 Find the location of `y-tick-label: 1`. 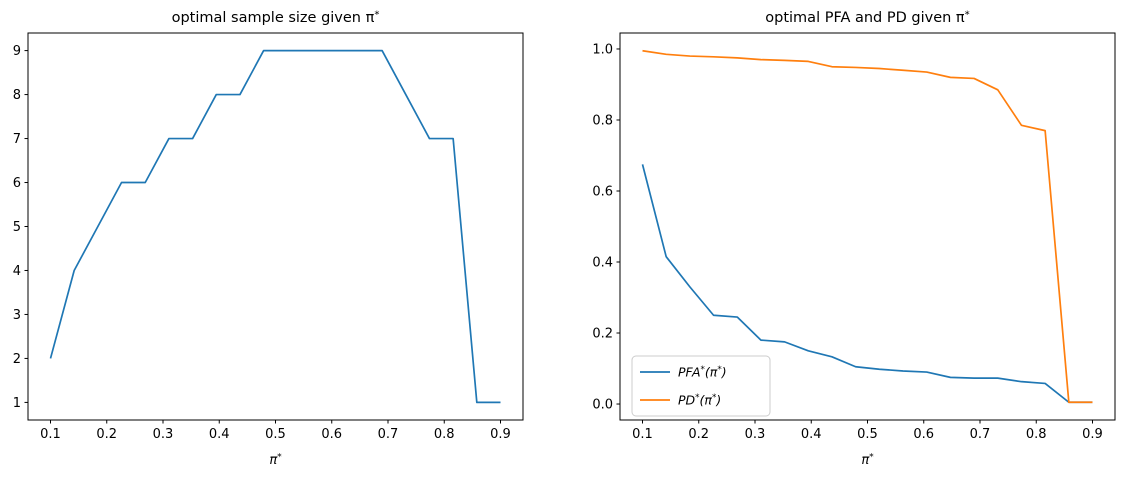

y-tick-label: 1 is located at coordinates (17, 403).